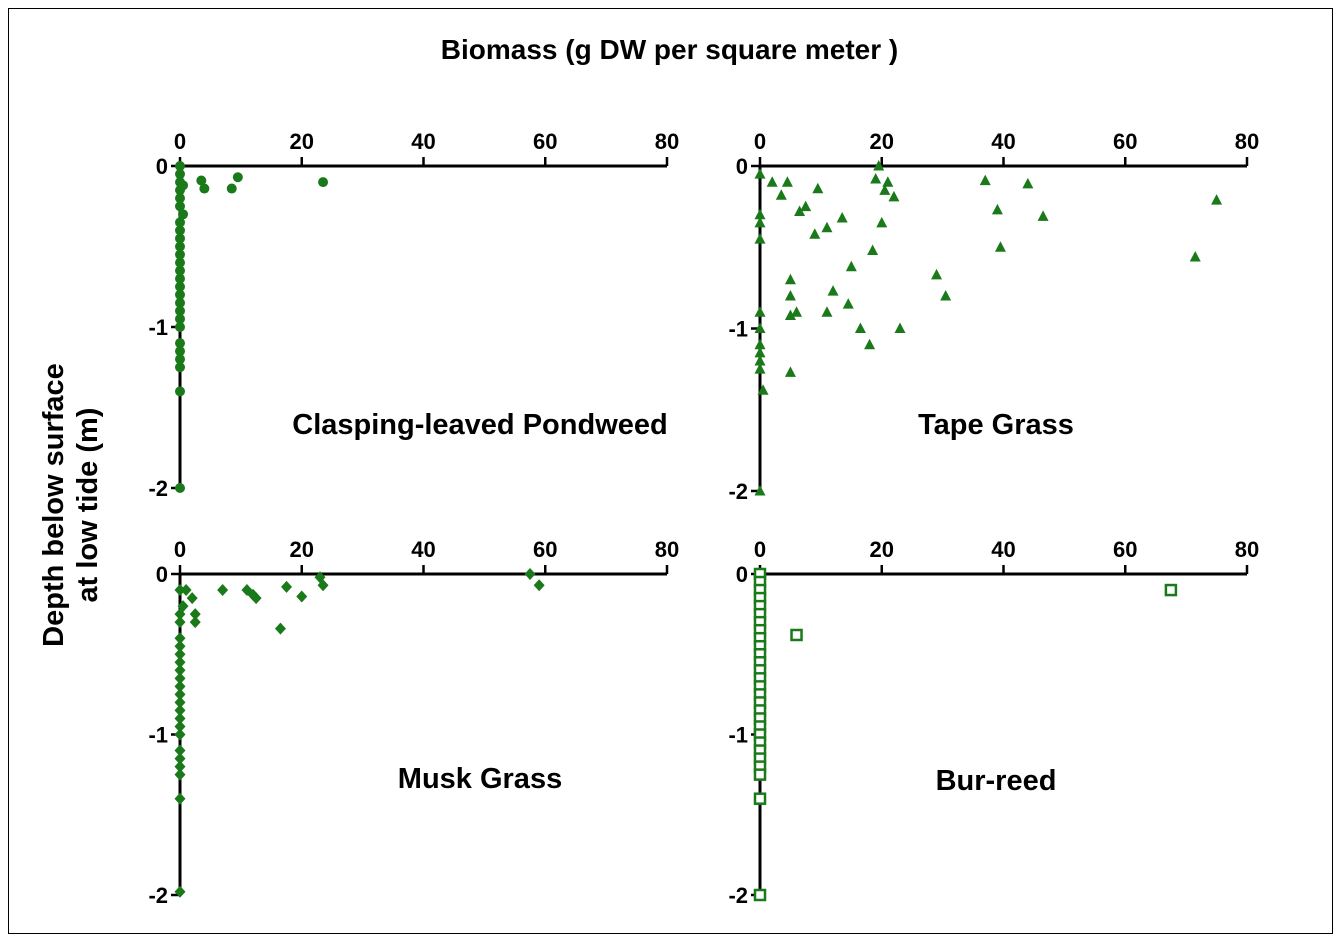 This screenshot has width=1339, height=937. Describe the element at coordinates (158, 895) in the screenshot. I see `y-tick-label: -2` at that location.